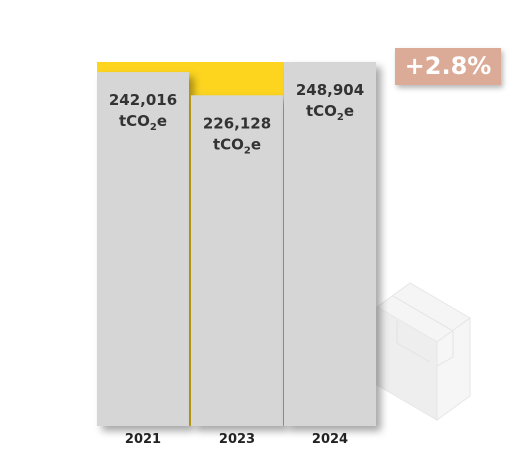  I want to click on year-label-2024: 2024, so click(330, 439).